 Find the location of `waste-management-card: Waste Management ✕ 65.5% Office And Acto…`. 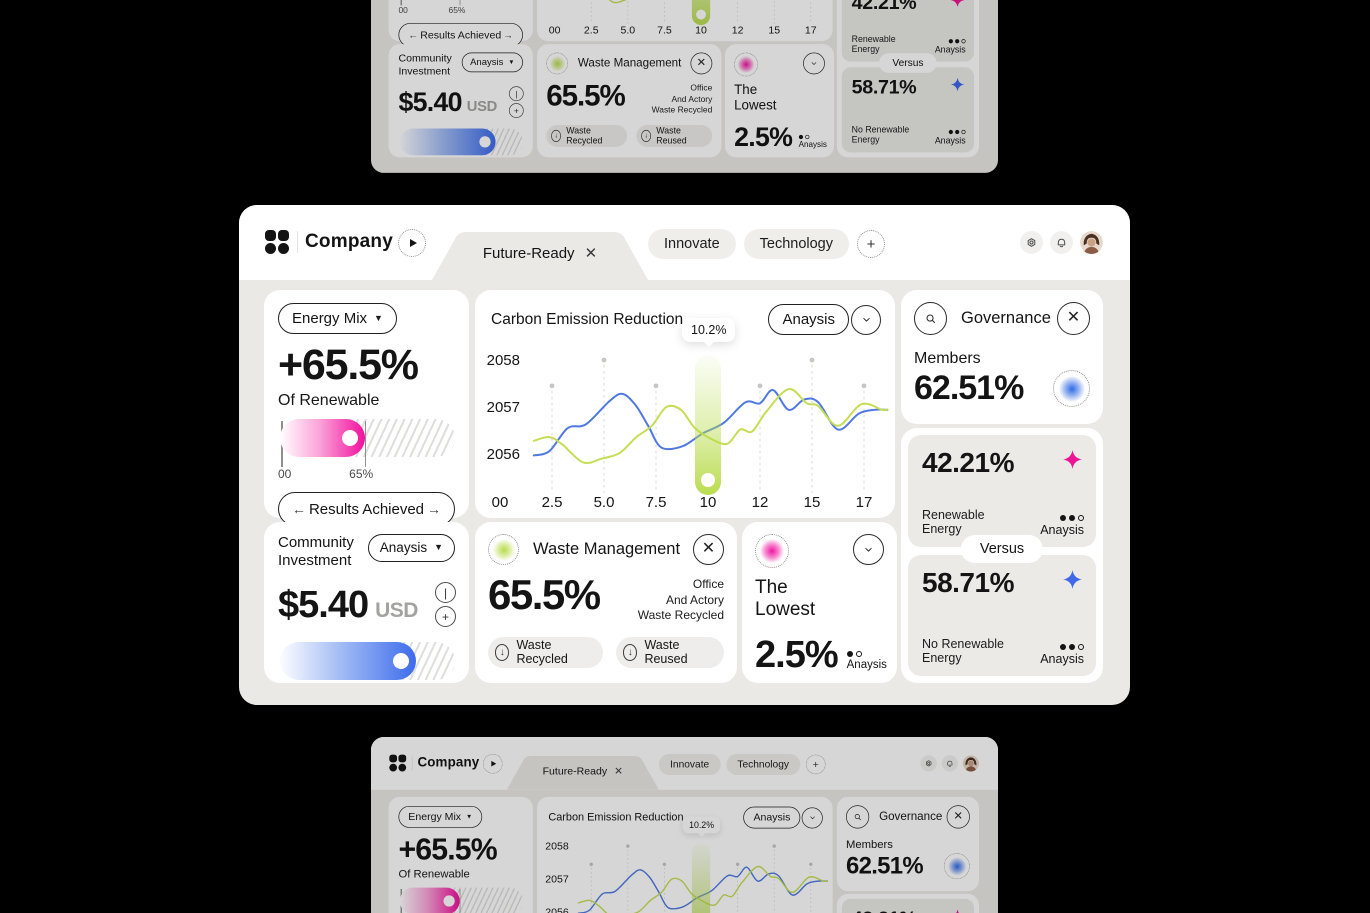

waste-management-card: Waste Management ✕ 65.5% Office And Acto… is located at coordinates (629, 101).